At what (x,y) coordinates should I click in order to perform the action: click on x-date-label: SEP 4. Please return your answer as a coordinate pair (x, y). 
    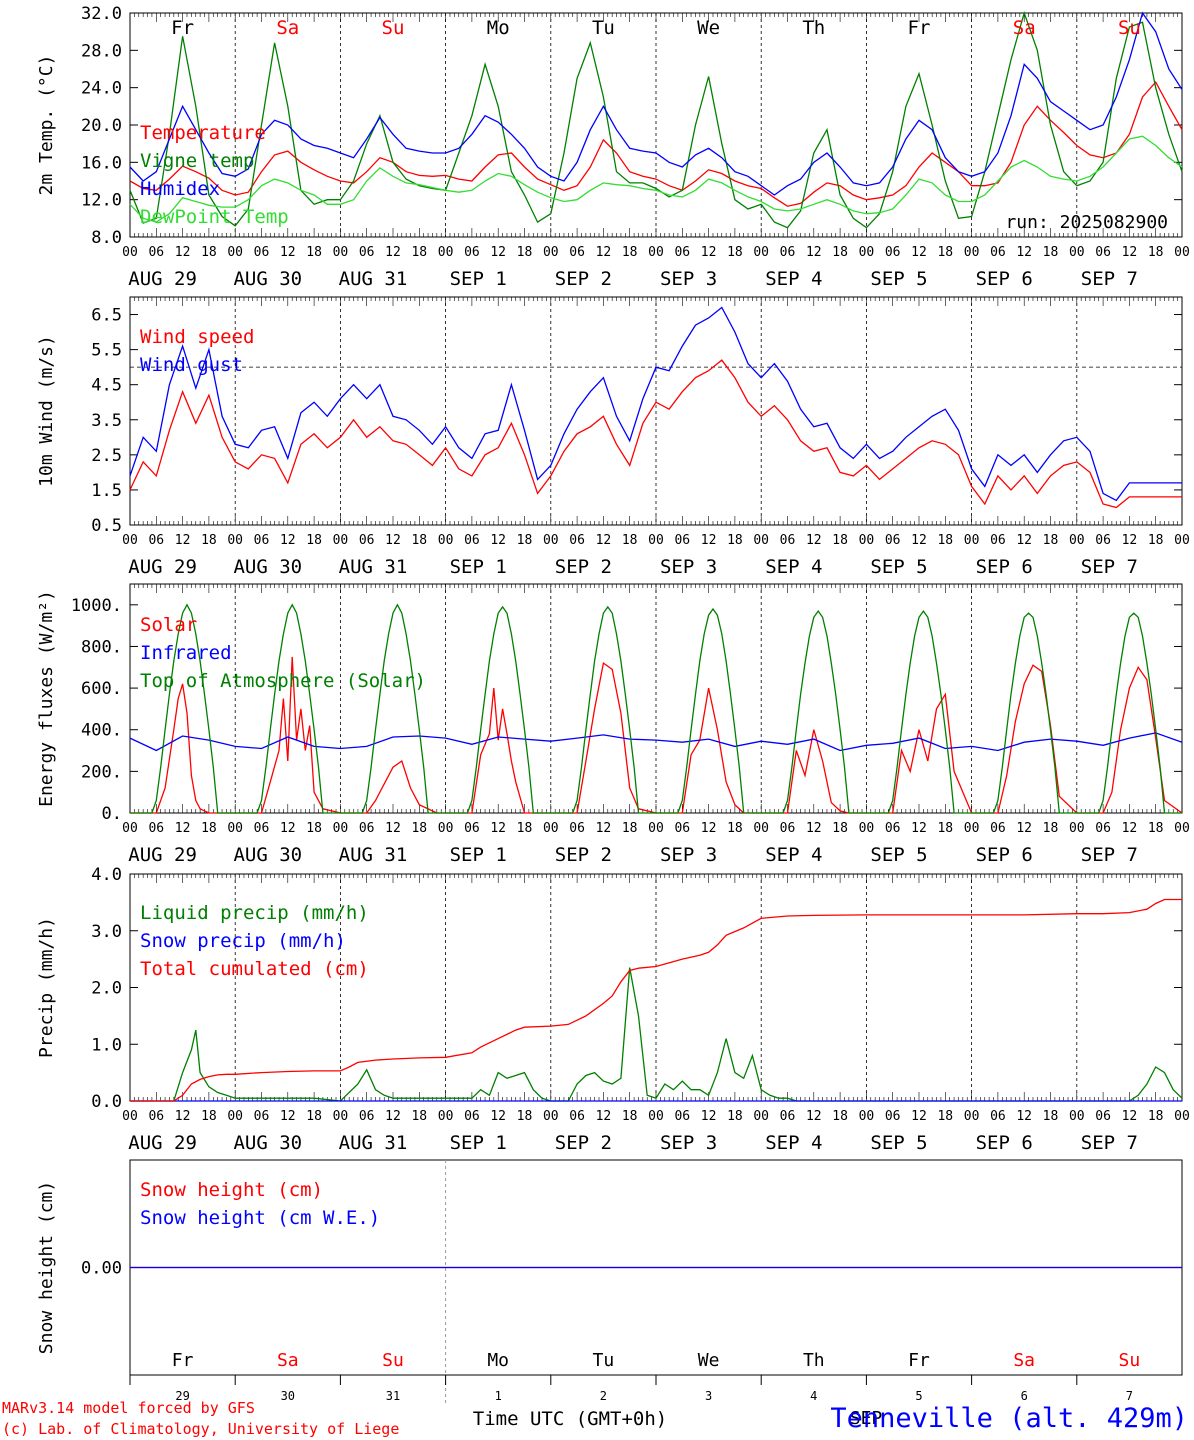
    Looking at the image, I should click on (793, 279).